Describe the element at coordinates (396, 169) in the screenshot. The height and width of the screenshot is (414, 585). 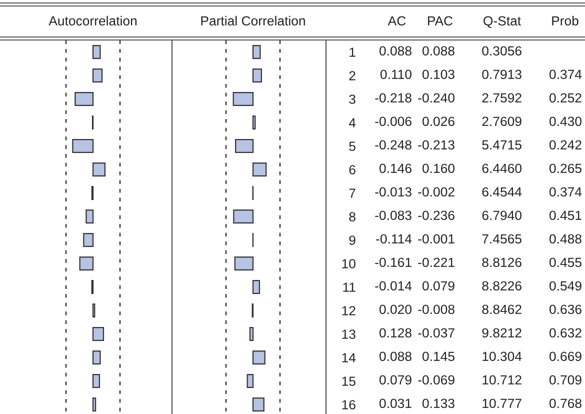
I see `data-label: 0.146` at that location.